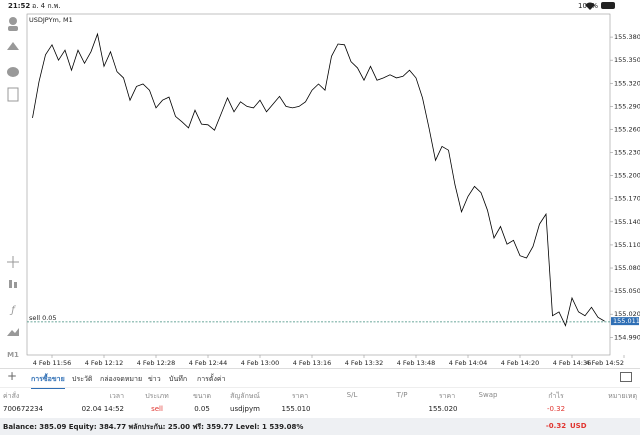  Describe the element at coordinates (178, 379) in the screenshot. I see `tab: บันทึก` at that location.